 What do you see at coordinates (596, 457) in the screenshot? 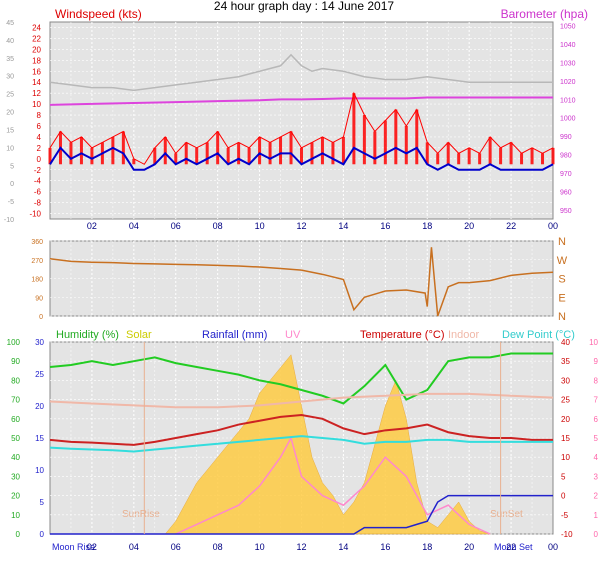
I see `uv-tick-label: 4` at bounding box center [596, 457].